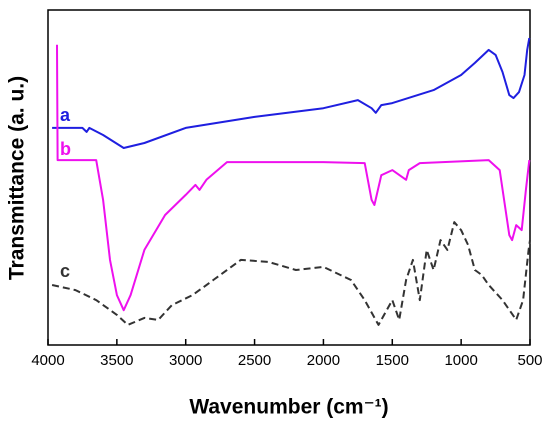 The height and width of the screenshot is (424, 550). What do you see at coordinates (185, 360) in the screenshot?
I see `x-tick-label: 3000` at bounding box center [185, 360].